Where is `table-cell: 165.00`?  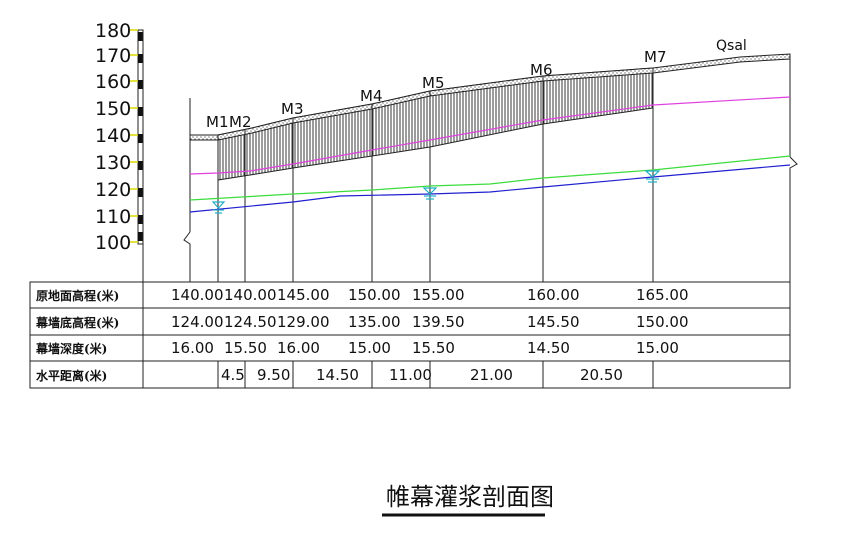 table-cell: 165.00 is located at coordinates (662, 295).